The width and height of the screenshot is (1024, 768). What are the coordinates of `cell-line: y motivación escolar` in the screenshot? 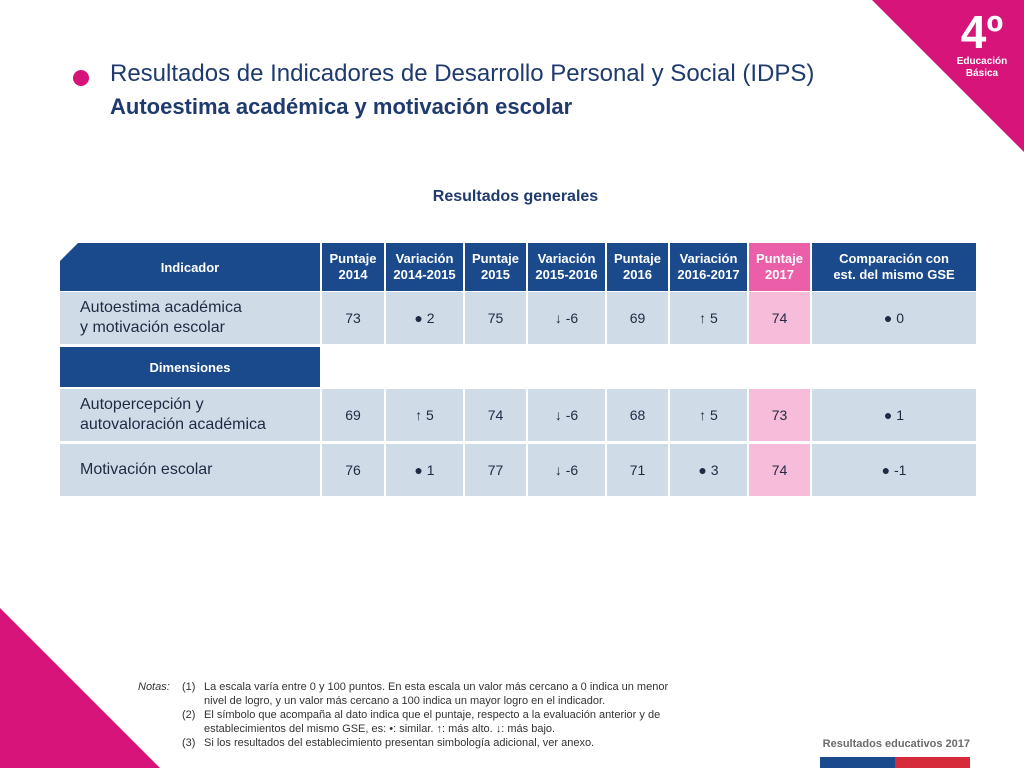 It's located at (152, 327).